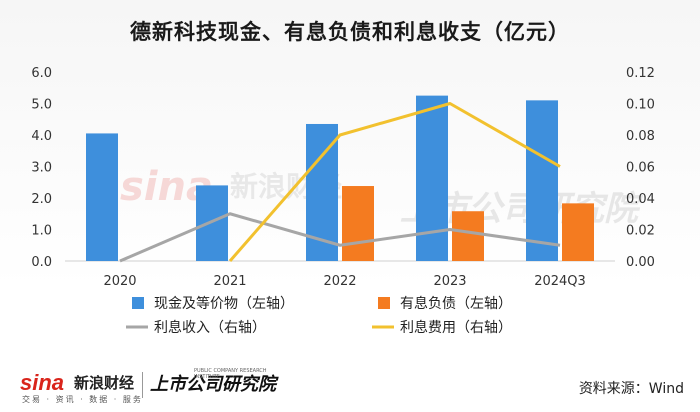 This screenshot has width=700, height=412. What do you see at coordinates (119, 281) in the screenshot?
I see `x-axis-tick-label: 2020` at bounding box center [119, 281].